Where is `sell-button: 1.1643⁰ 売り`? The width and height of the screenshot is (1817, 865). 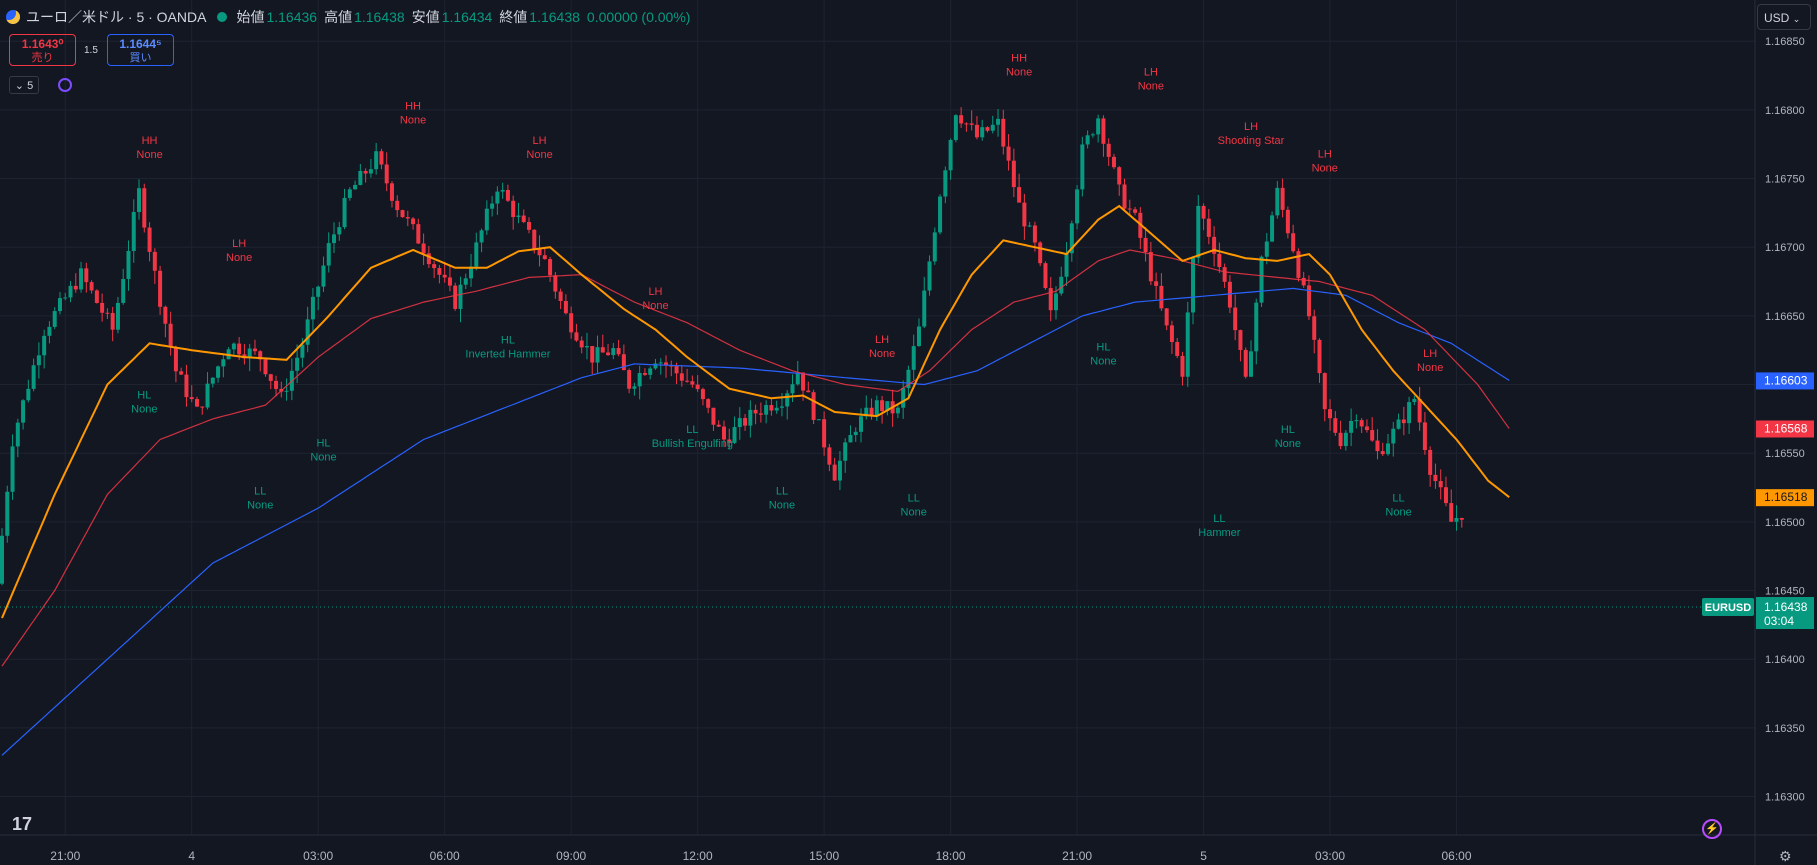 sell-button: 1.1643⁰ 売り is located at coordinates (42, 50).